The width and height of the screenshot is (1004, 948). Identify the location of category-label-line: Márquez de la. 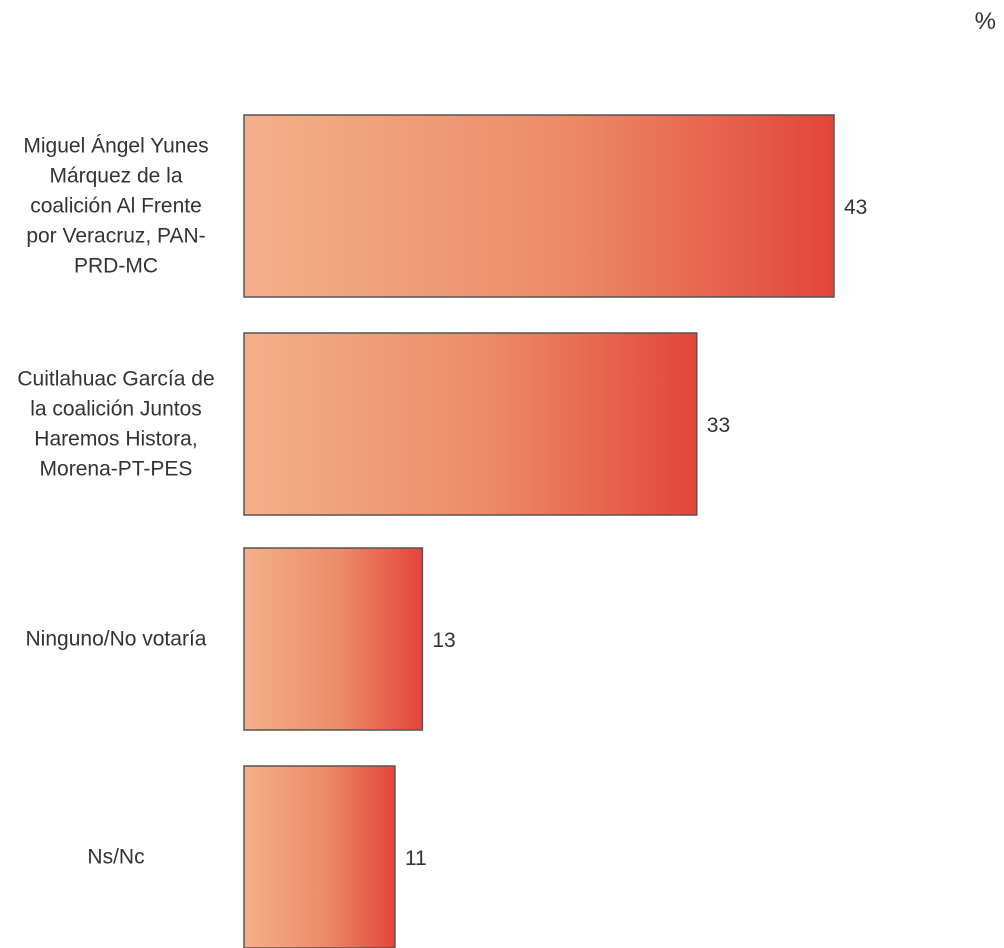
(115, 176).